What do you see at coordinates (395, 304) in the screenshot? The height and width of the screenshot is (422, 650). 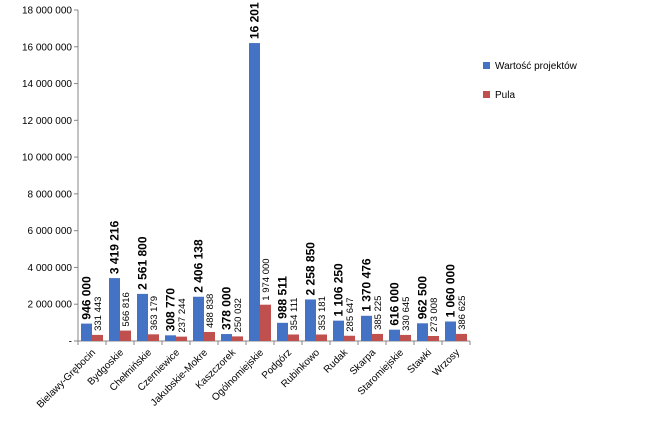 I see `data-label-wartosc: 616 000` at bounding box center [395, 304].